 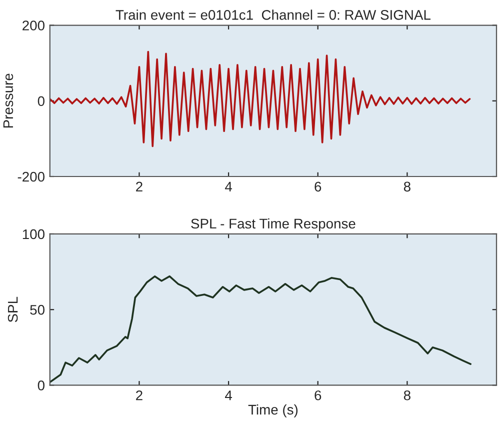 What do you see at coordinates (13, 309) in the screenshot?
I see `y-axis-title: SPL` at bounding box center [13, 309].